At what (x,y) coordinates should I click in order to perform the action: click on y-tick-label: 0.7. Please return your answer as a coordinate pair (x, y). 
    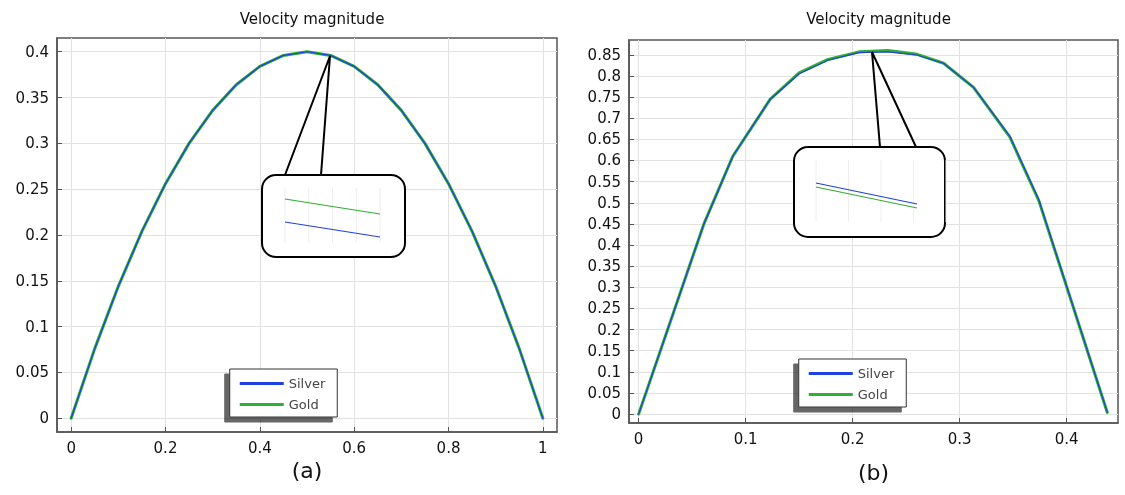
    Looking at the image, I should click on (609, 118).